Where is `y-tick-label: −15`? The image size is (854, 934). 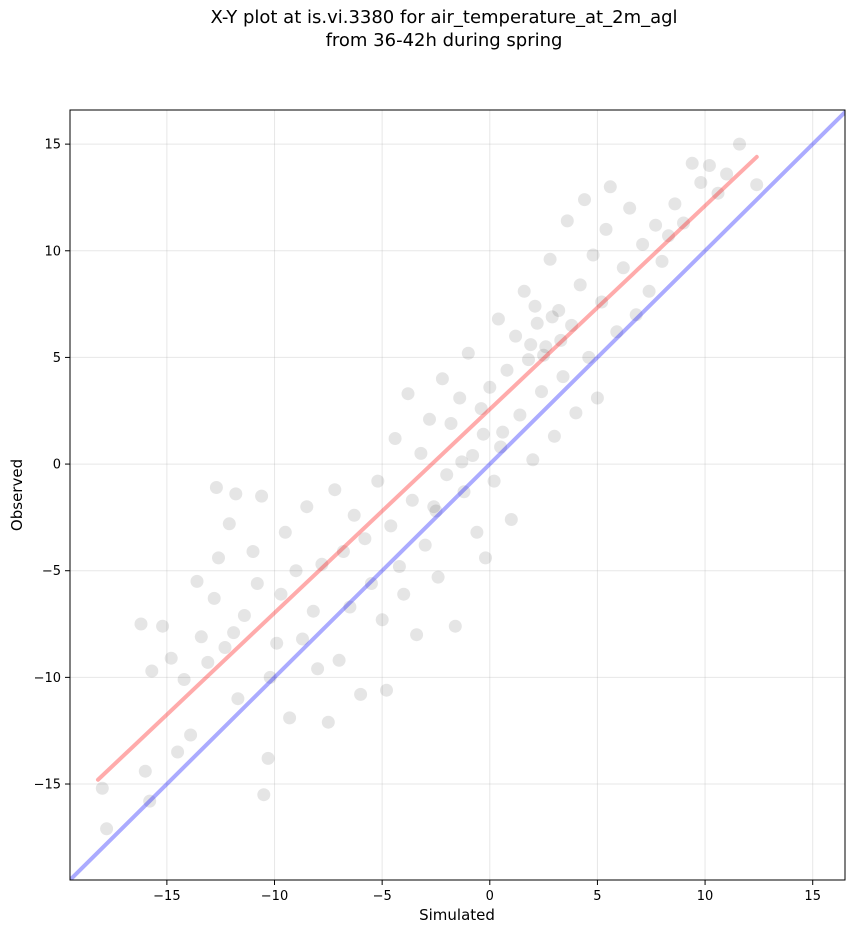 y-tick-label: −15 is located at coordinates (47, 785).